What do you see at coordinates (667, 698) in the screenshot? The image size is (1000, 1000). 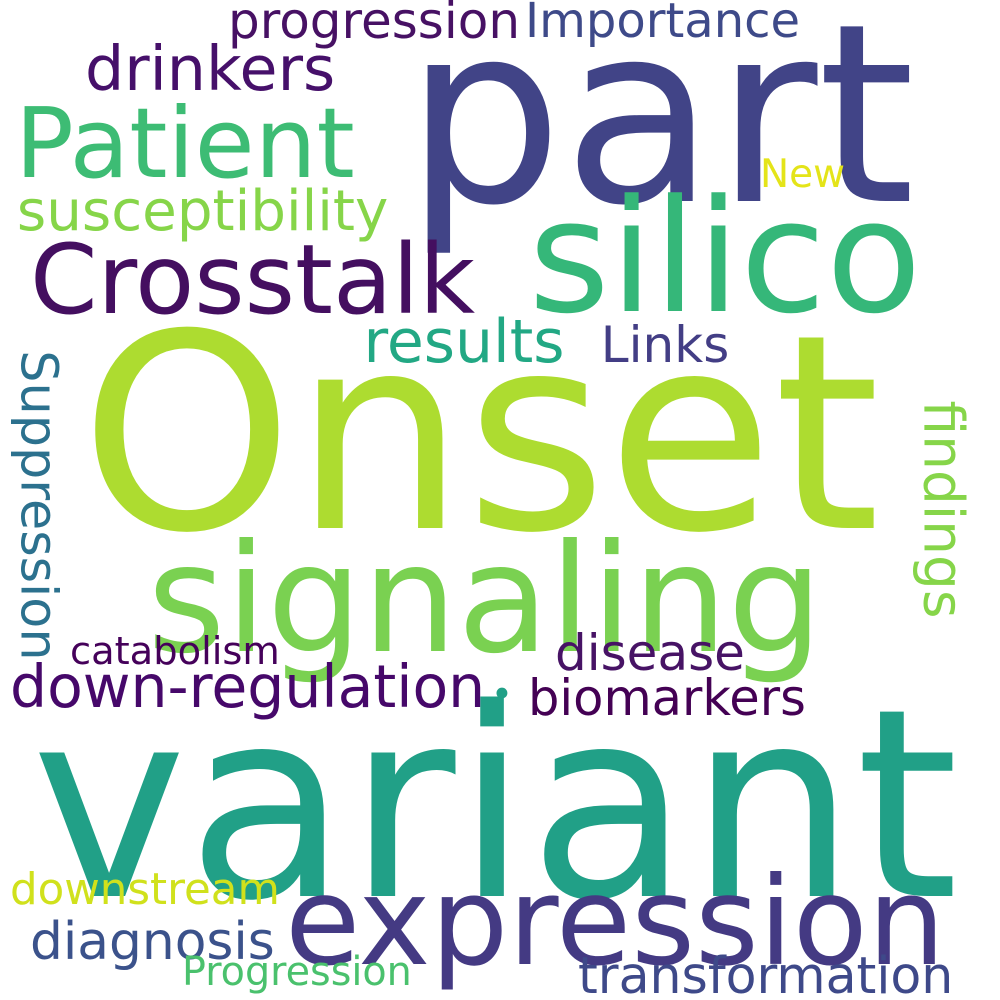 I see `word-biomarkers: biomarkers` at bounding box center [667, 698].